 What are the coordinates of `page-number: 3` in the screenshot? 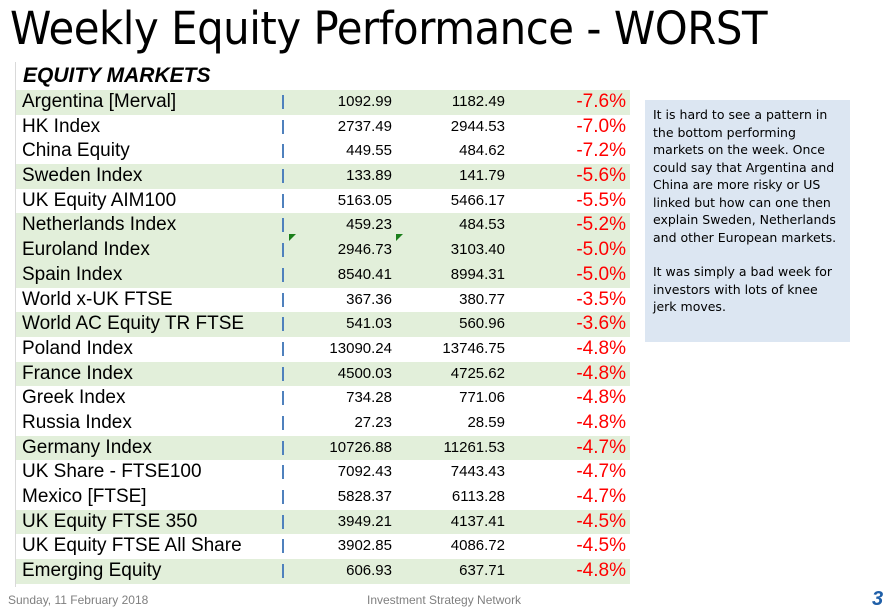 It's located at (878, 599).